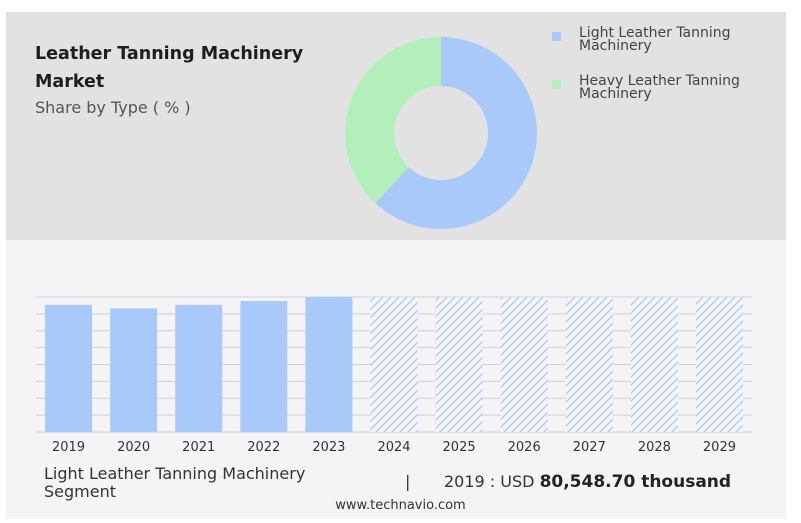 The image size is (801, 523). What do you see at coordinates (198, 447) in the screenshot?
I see `x-tick-label: 2021` at bounding box center [198, 447].